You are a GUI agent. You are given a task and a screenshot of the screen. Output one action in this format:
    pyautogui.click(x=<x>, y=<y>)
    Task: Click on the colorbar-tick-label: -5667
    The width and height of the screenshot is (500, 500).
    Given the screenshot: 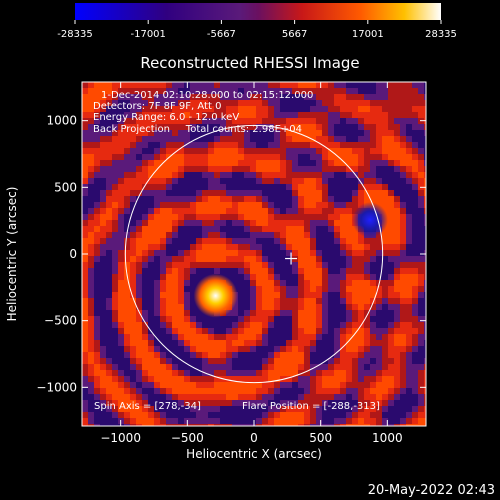 What is the action you would take?
    pyautogui.click(x=221, y=34)
    